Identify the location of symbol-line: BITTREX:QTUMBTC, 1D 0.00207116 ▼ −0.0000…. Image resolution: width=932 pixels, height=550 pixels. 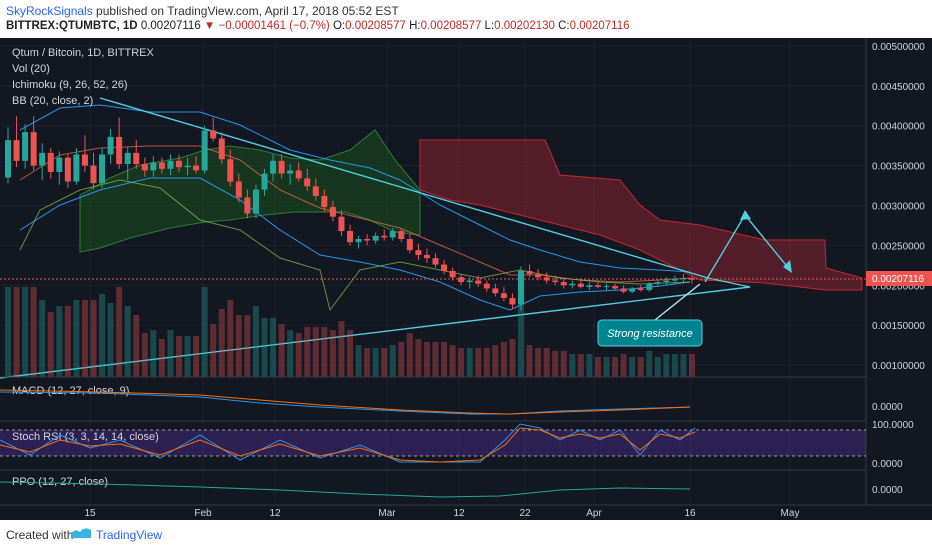
(318, 26).